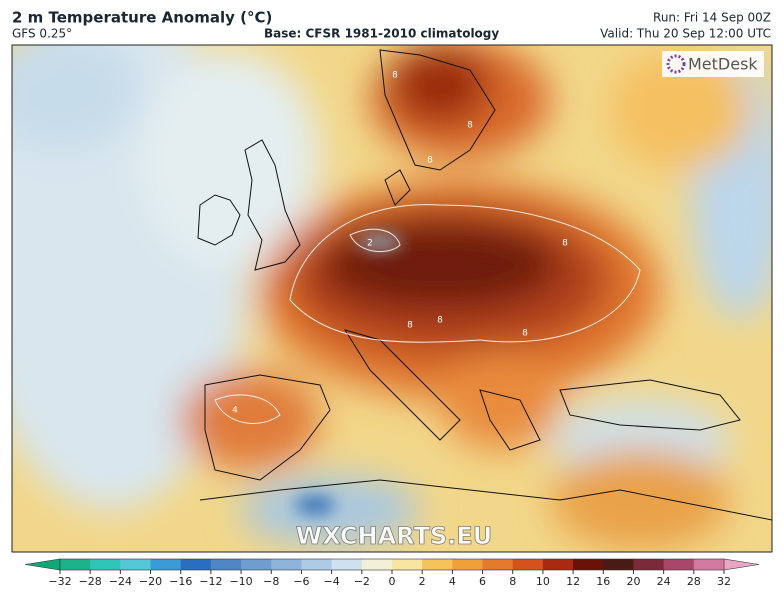 This screenshot has height=604, width=784. I want to click on colorbar-tick-label: −4, so click(332, 581).